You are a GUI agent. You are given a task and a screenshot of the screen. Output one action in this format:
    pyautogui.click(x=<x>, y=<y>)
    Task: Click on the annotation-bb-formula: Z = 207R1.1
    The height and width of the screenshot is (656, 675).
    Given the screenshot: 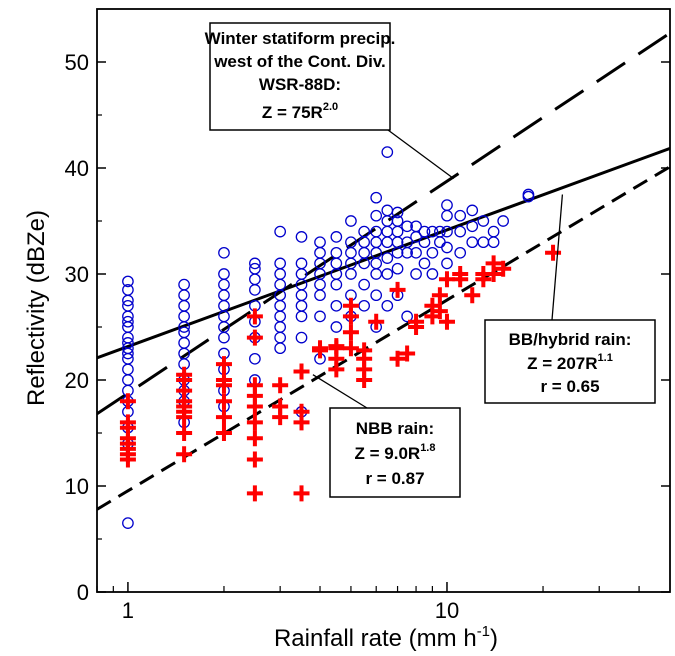 What is the action you would take?
    pyautogui.click(x=570, y=362)
    